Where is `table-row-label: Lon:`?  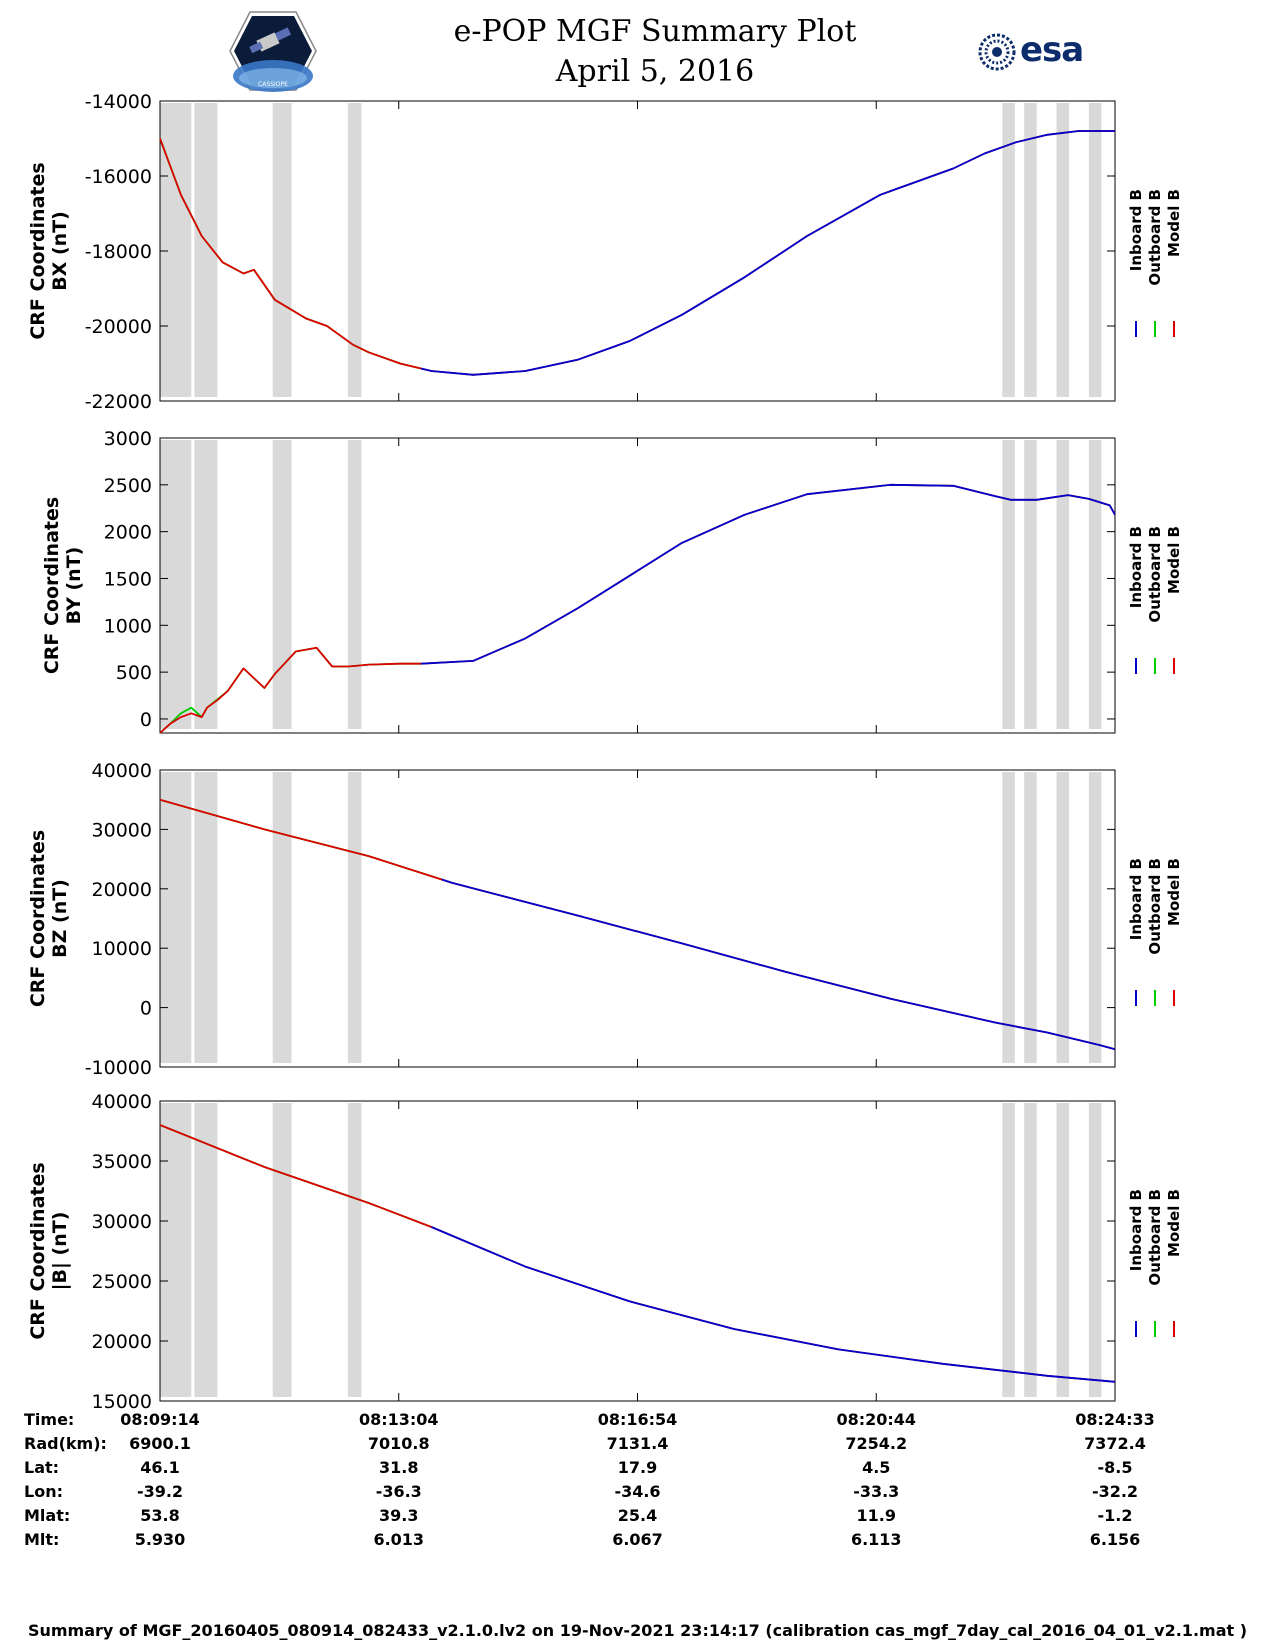
table-row-label: Lon: is located at coordinates (43, 1491).